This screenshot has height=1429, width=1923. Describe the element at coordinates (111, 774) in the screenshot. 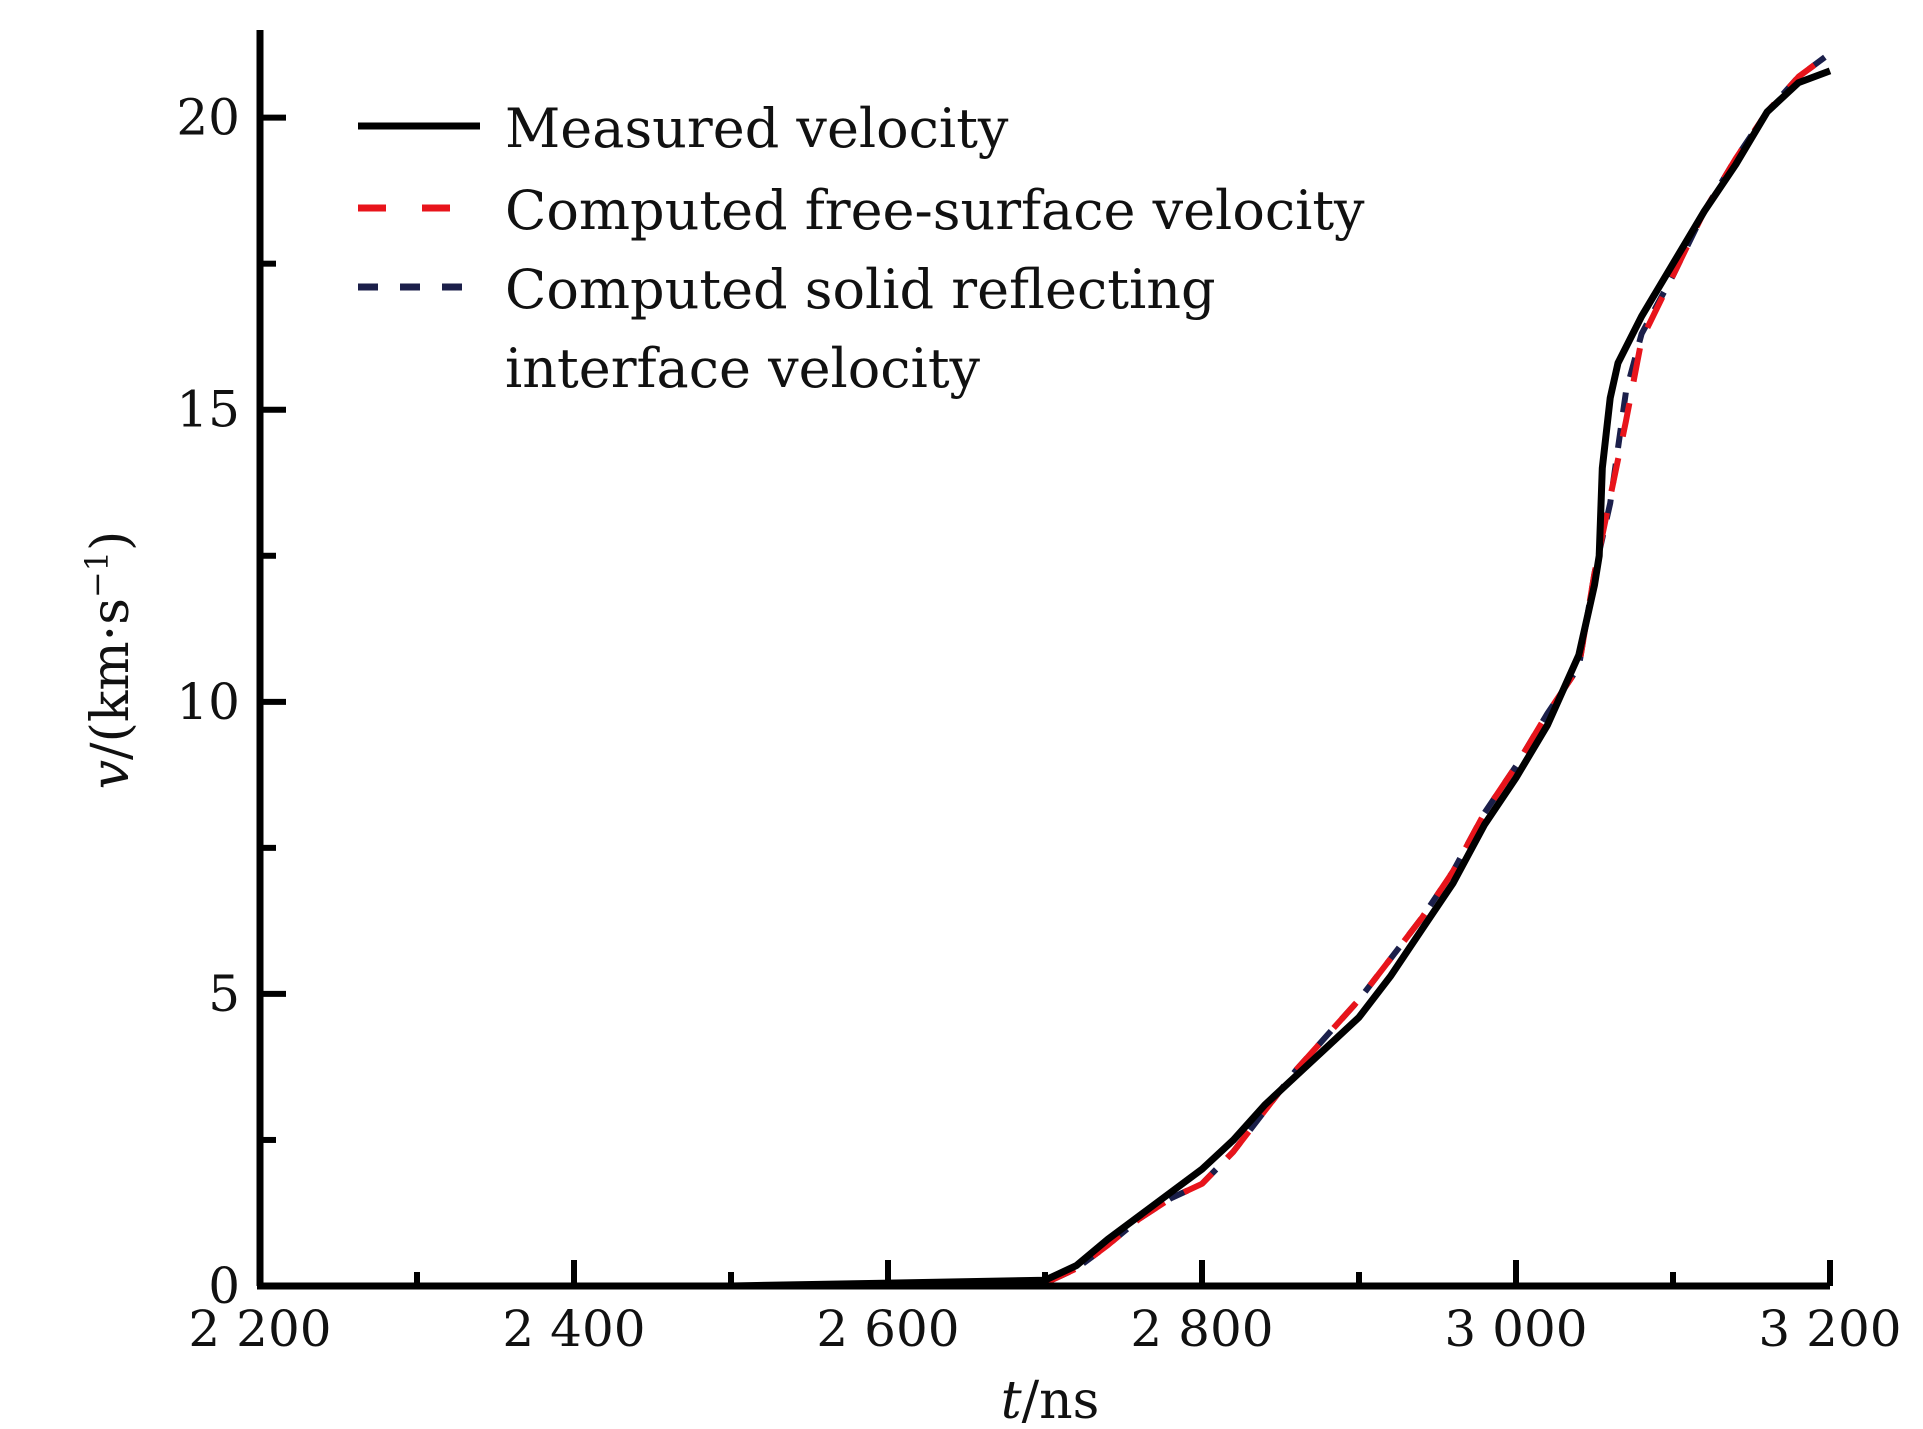

I see `y-axis-label-var: v` at that location.